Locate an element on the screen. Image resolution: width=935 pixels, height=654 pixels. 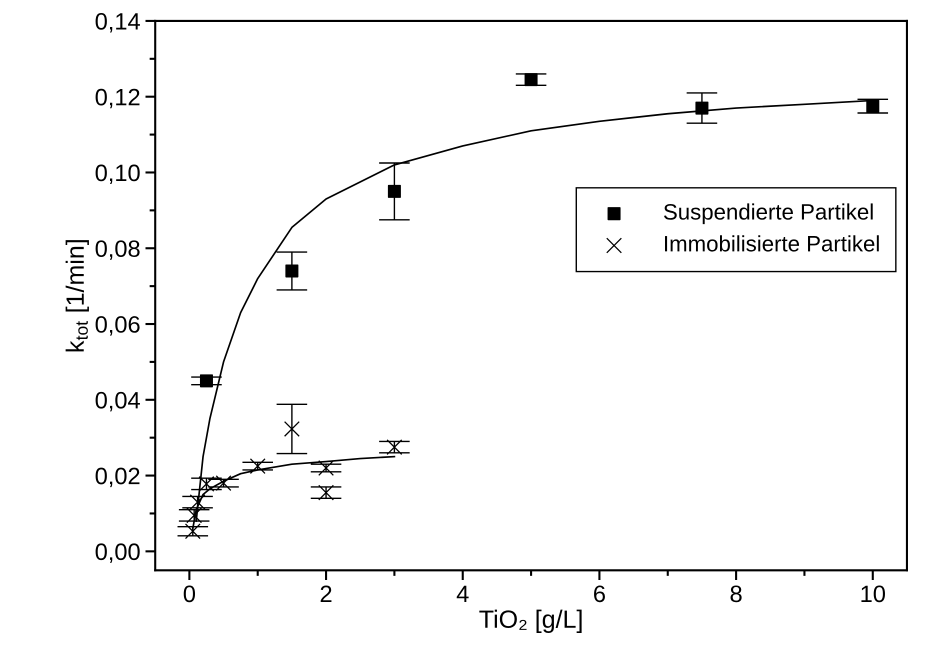
y-tick-label: 0,08 is located at coordinates (118, 250).